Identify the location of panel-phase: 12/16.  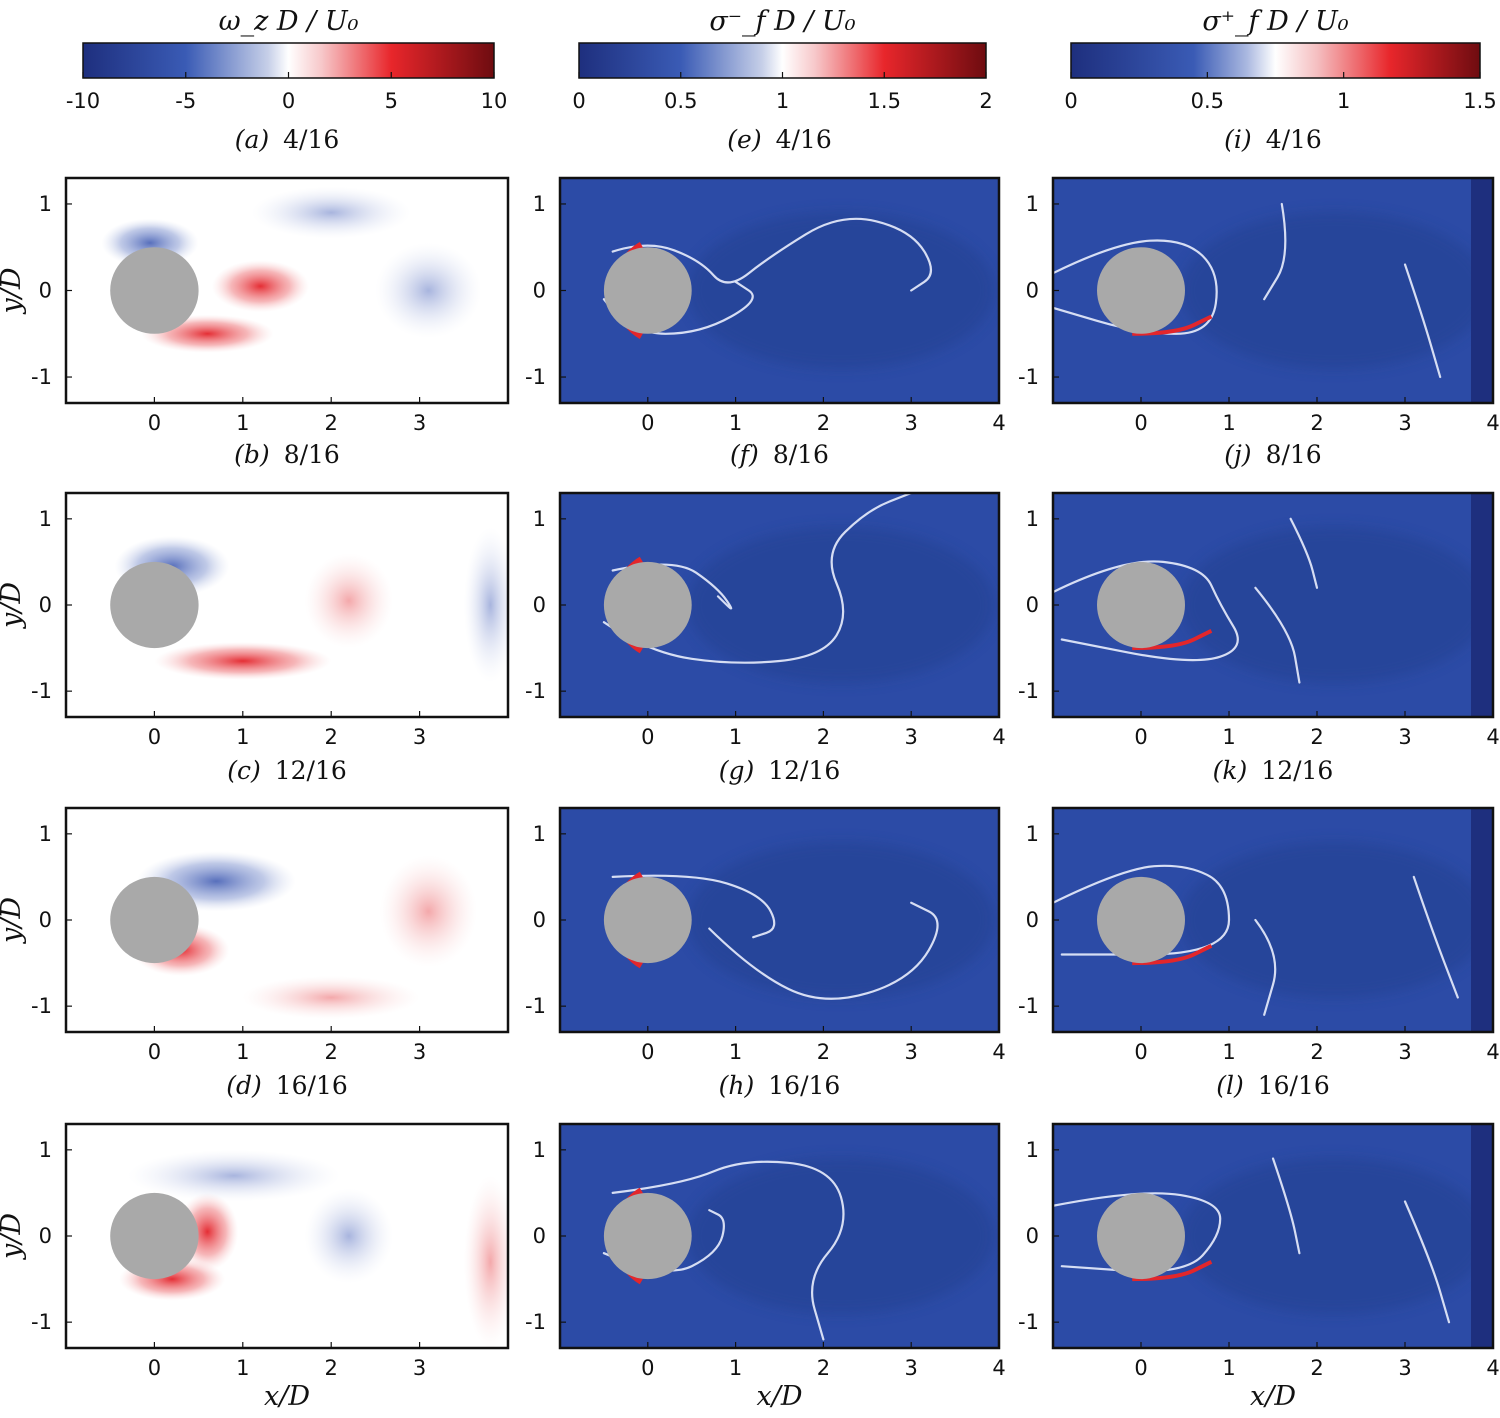
(1297, 770).